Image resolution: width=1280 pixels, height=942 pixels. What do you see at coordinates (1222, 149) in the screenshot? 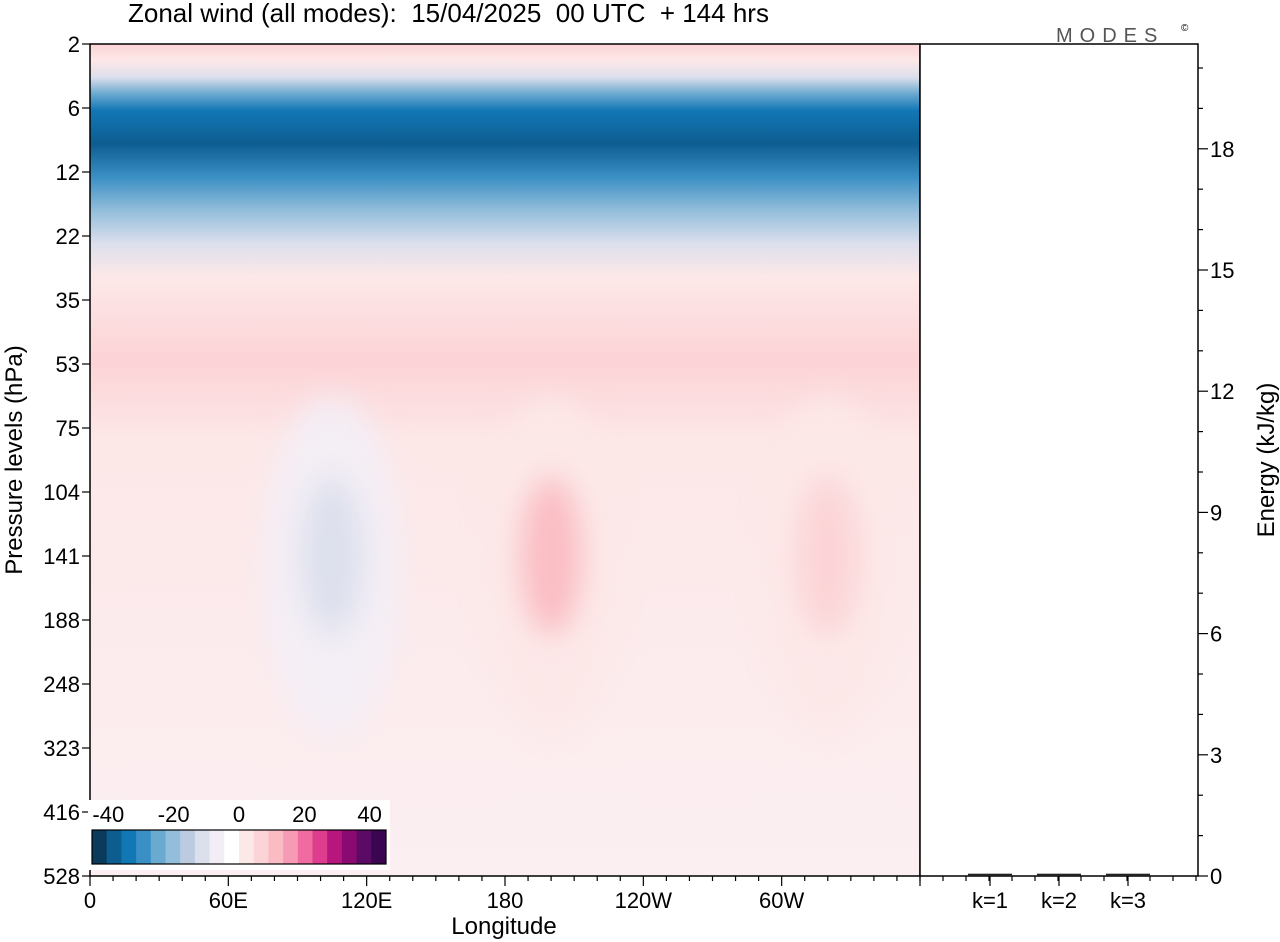
I see `energy-tick-label: 18` at bounding box center [1222, 149].